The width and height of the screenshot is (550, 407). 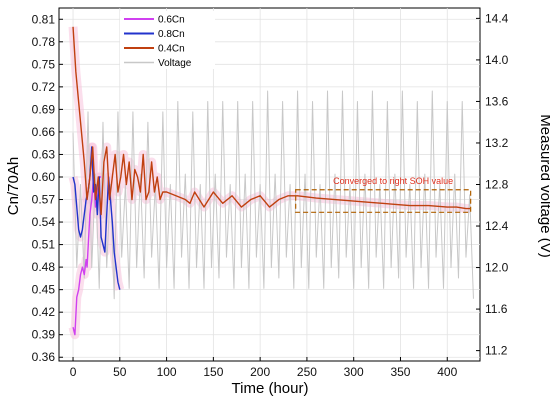 What do you see at coordinates (496, 309) in the screenshot?
I see `y2-tick-label: 11.6` at bounding box center [496, 309].